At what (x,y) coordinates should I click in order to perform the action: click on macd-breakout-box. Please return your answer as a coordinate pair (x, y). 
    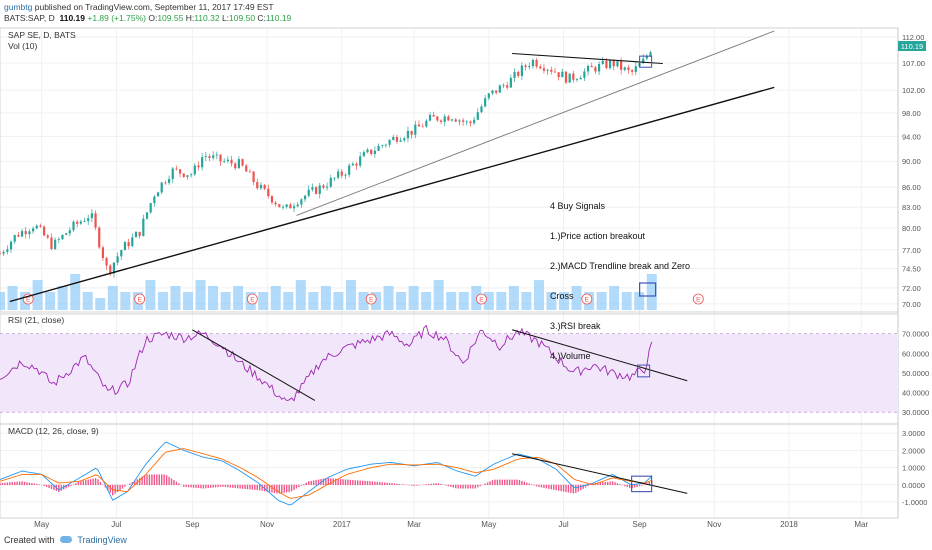
    Looking at the image, I should click on (642, 484).